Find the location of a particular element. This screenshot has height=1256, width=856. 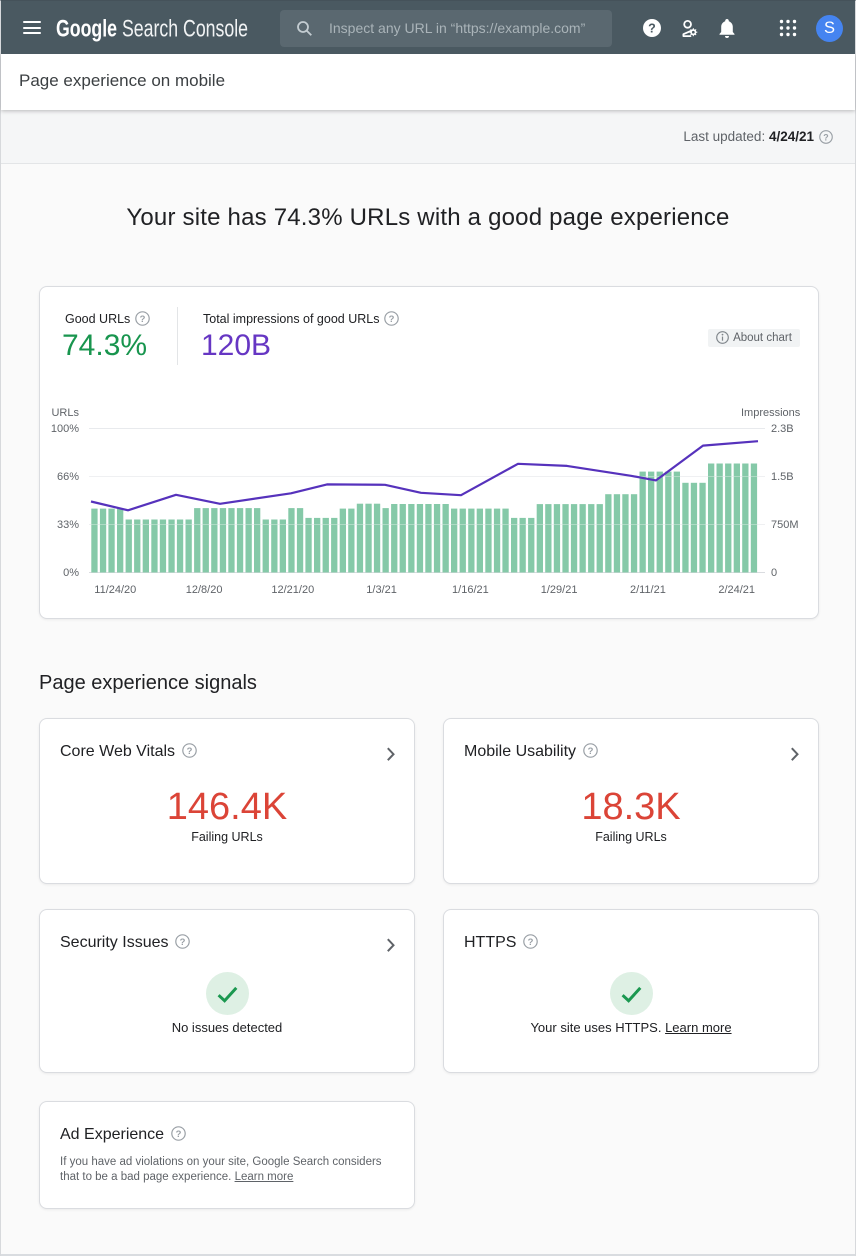

svg-text: 750M is located at coordinates (785, 525).